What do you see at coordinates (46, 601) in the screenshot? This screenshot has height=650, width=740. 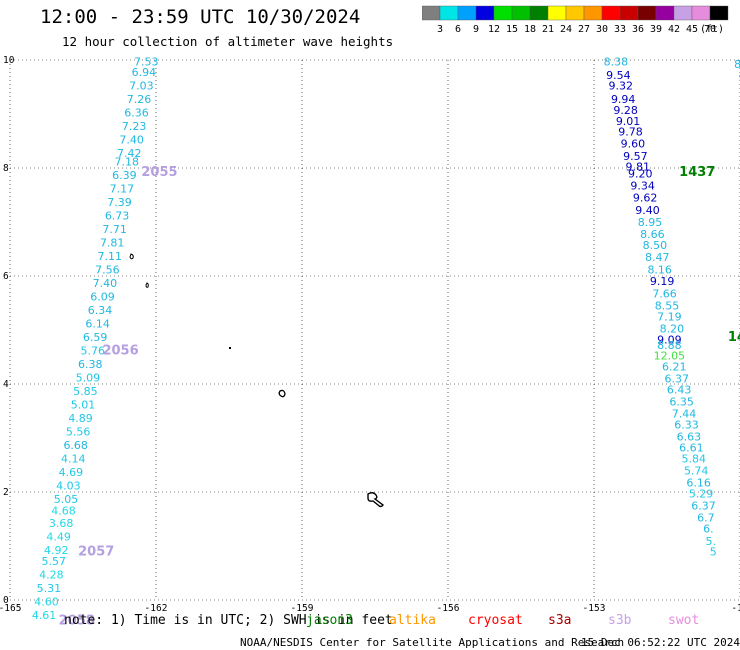 I see `wave-height-value: 4.60` at bounding box center [46, 601].